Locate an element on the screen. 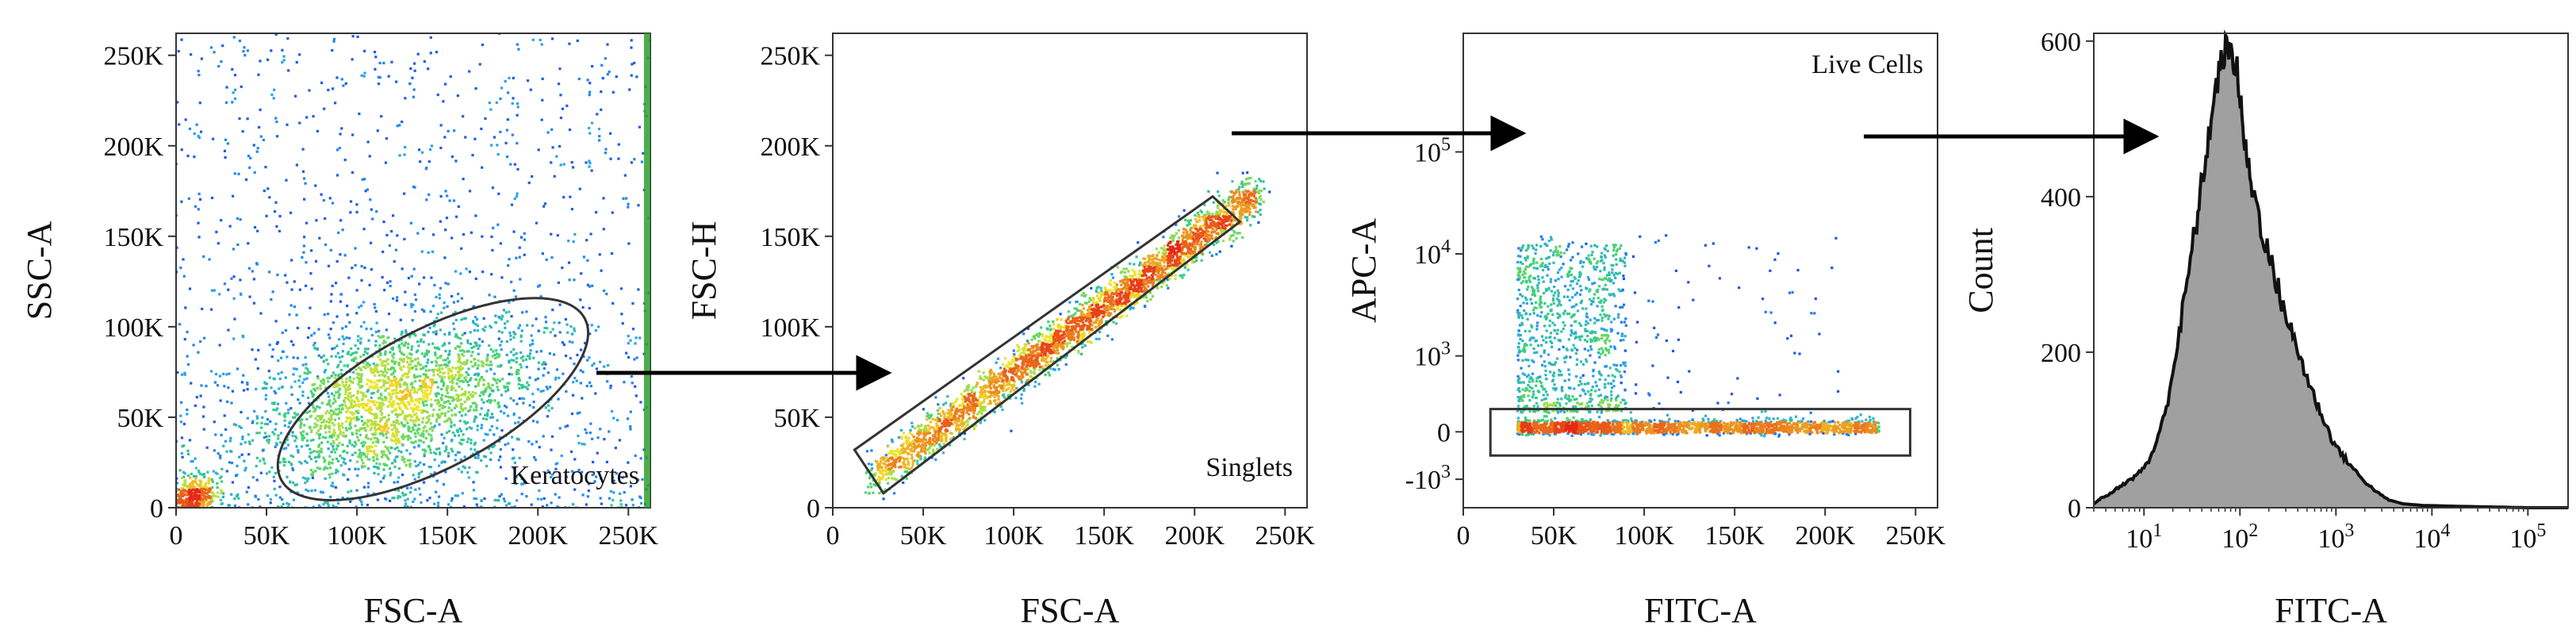 This screenshot has height=641, width=2576. p0-y-tick-label: 0 is located at coordinates (156, 509).